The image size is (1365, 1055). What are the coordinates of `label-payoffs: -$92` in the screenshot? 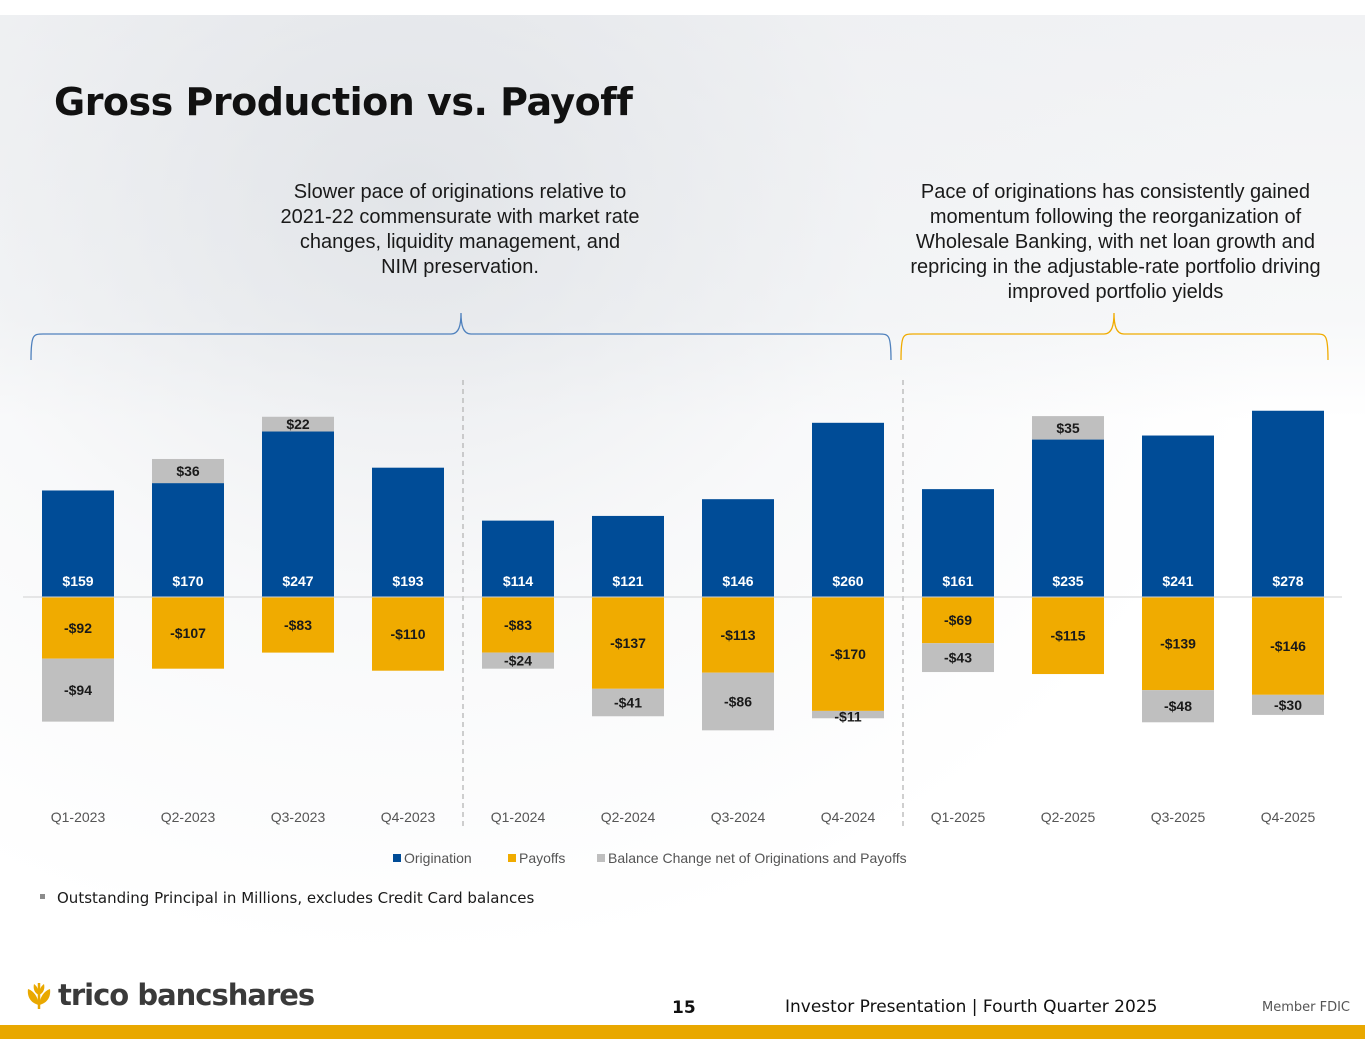 It's located at (78, 628).